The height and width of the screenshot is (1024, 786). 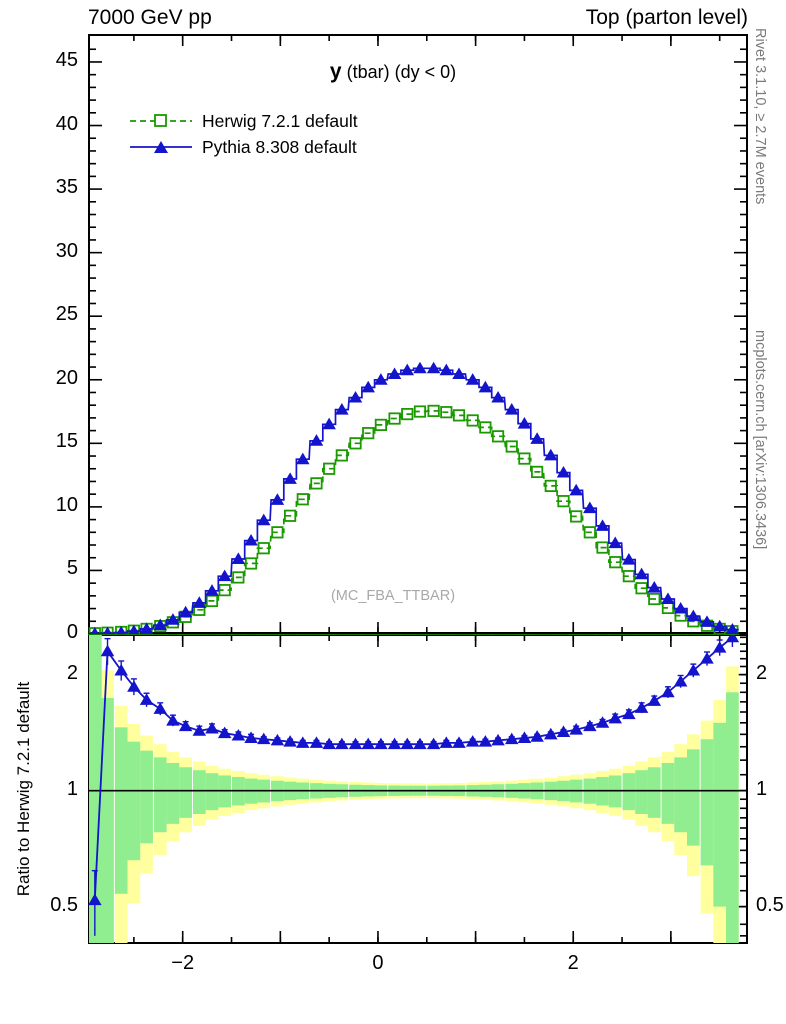 I want to click on x-axis-tick-label: 2, so click(x=573, y=963).